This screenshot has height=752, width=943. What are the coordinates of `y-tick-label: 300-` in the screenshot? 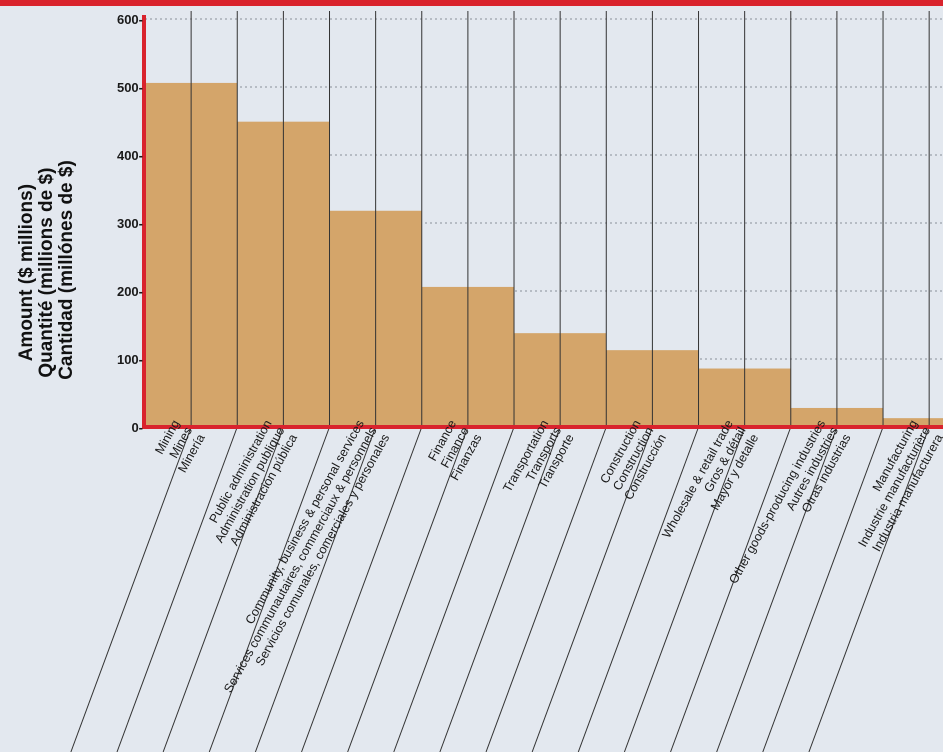 It's located at (130, 223).